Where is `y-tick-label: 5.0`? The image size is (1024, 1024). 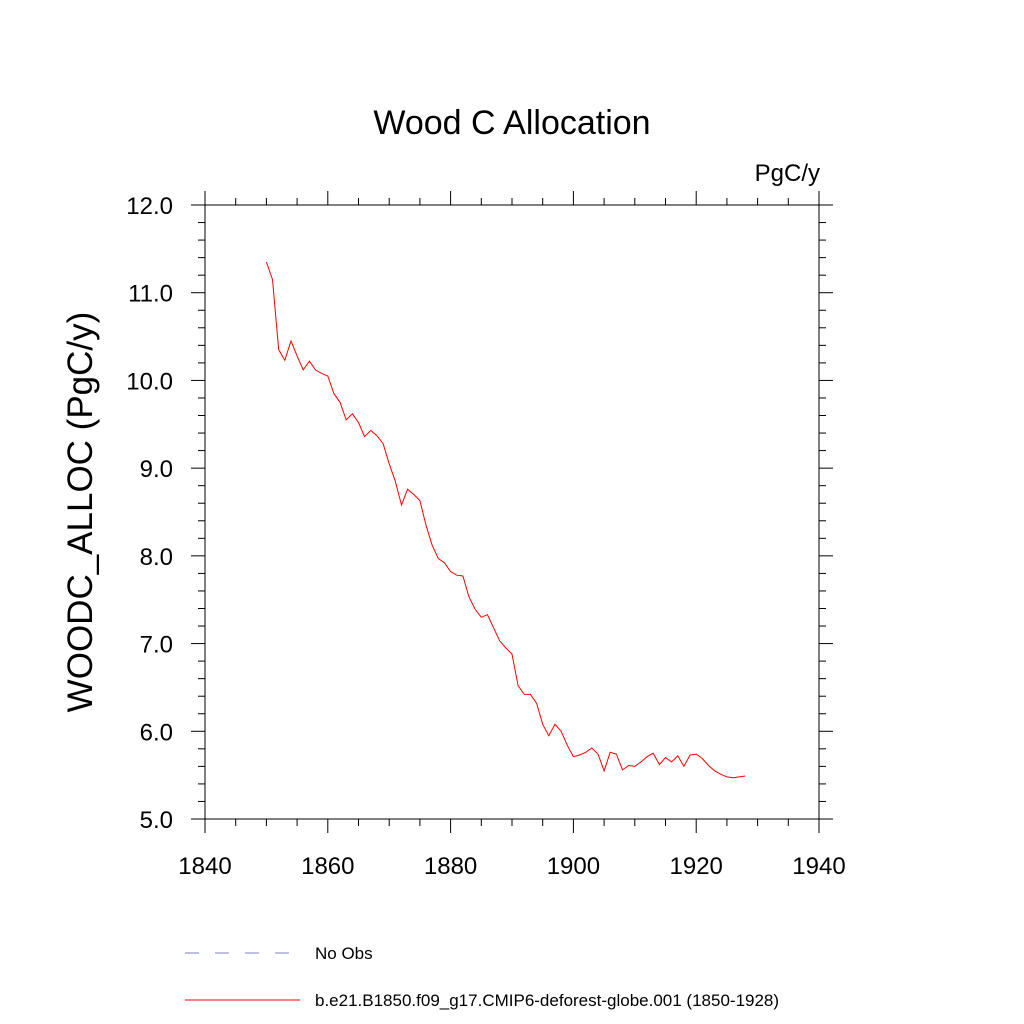
y-tick-label: 5.0 is located at coordinates (156, 820).